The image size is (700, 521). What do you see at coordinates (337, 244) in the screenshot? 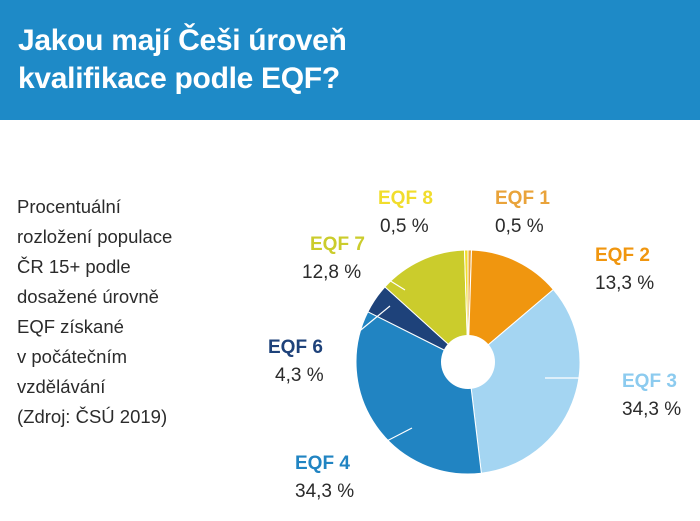
I see `slice-label-name: EQF 7` at bounding box center [337, 244].